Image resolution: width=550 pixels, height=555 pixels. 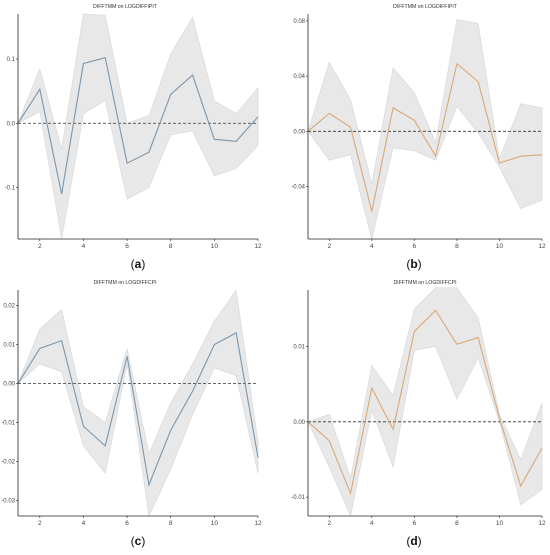 What do you see at coordinates (298, 188) in the screenshot?
I see `y-tick-label: -0.04` at bounding box center [298, 188].